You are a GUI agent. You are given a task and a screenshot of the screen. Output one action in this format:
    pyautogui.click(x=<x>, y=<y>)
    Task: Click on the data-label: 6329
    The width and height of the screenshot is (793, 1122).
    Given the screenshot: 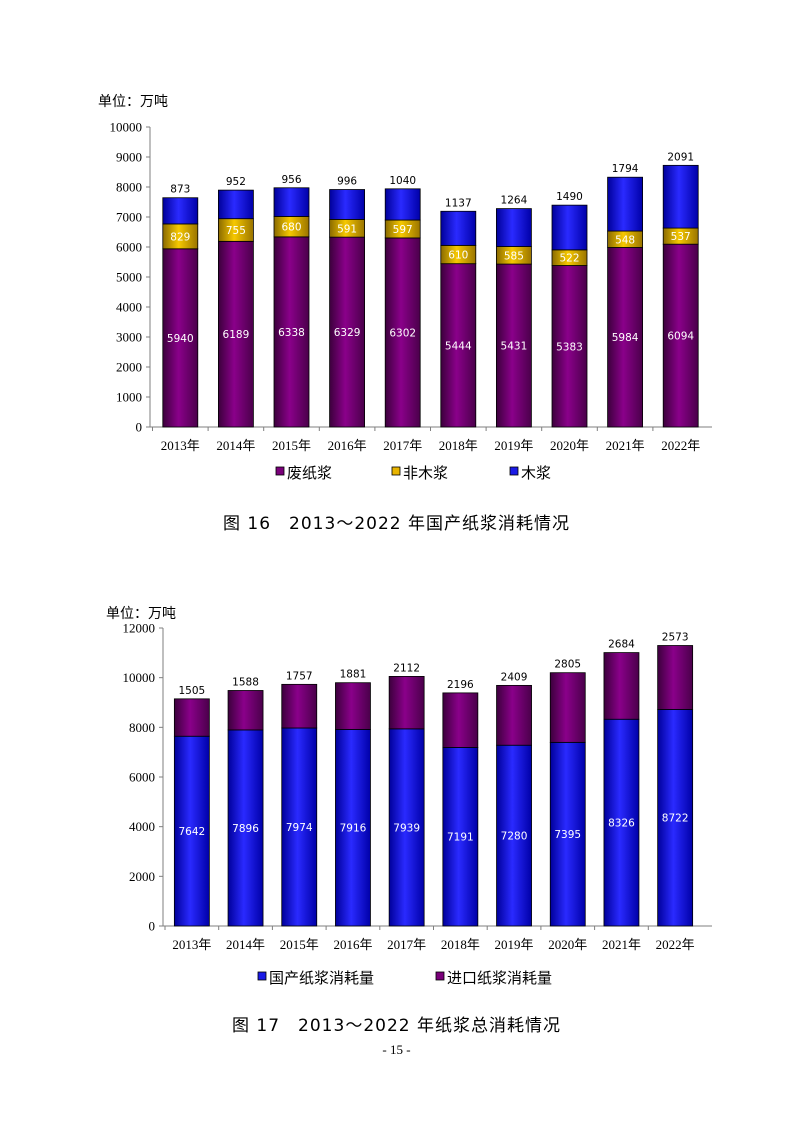 What is the action you would take?
    pyautogui.click(x=347, y=333)
    